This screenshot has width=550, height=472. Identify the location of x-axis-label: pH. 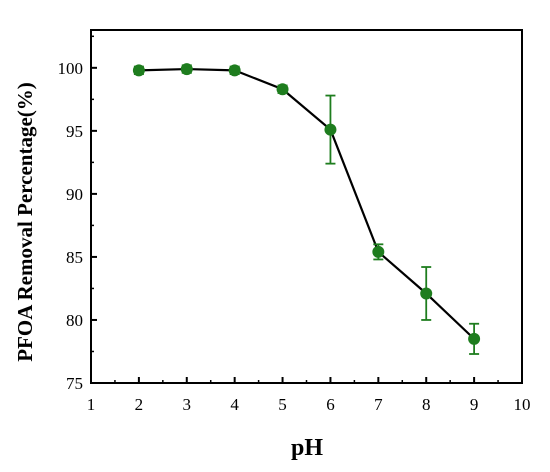
(307, 448).